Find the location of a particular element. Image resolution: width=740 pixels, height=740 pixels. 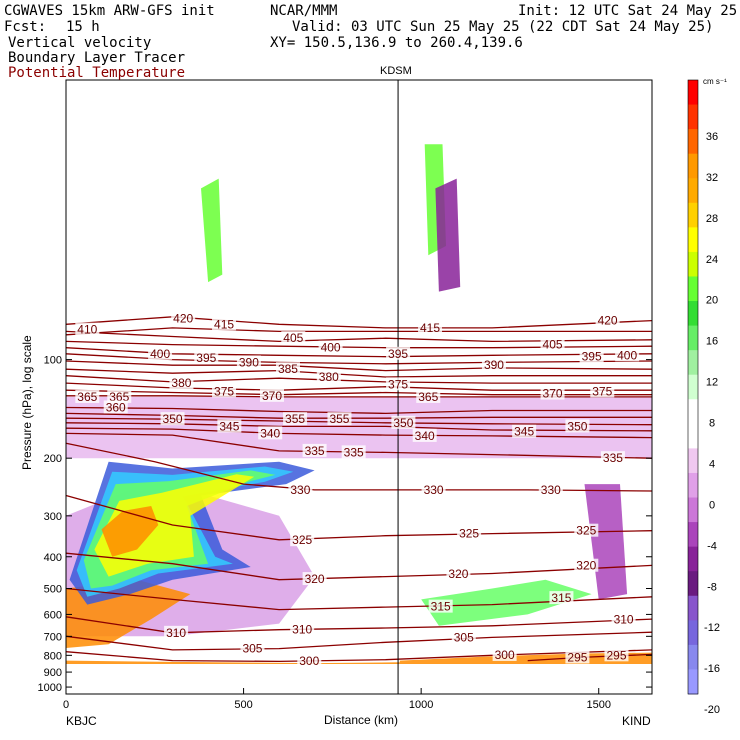

theta-label: 395 is located at coordinates (206, 358).